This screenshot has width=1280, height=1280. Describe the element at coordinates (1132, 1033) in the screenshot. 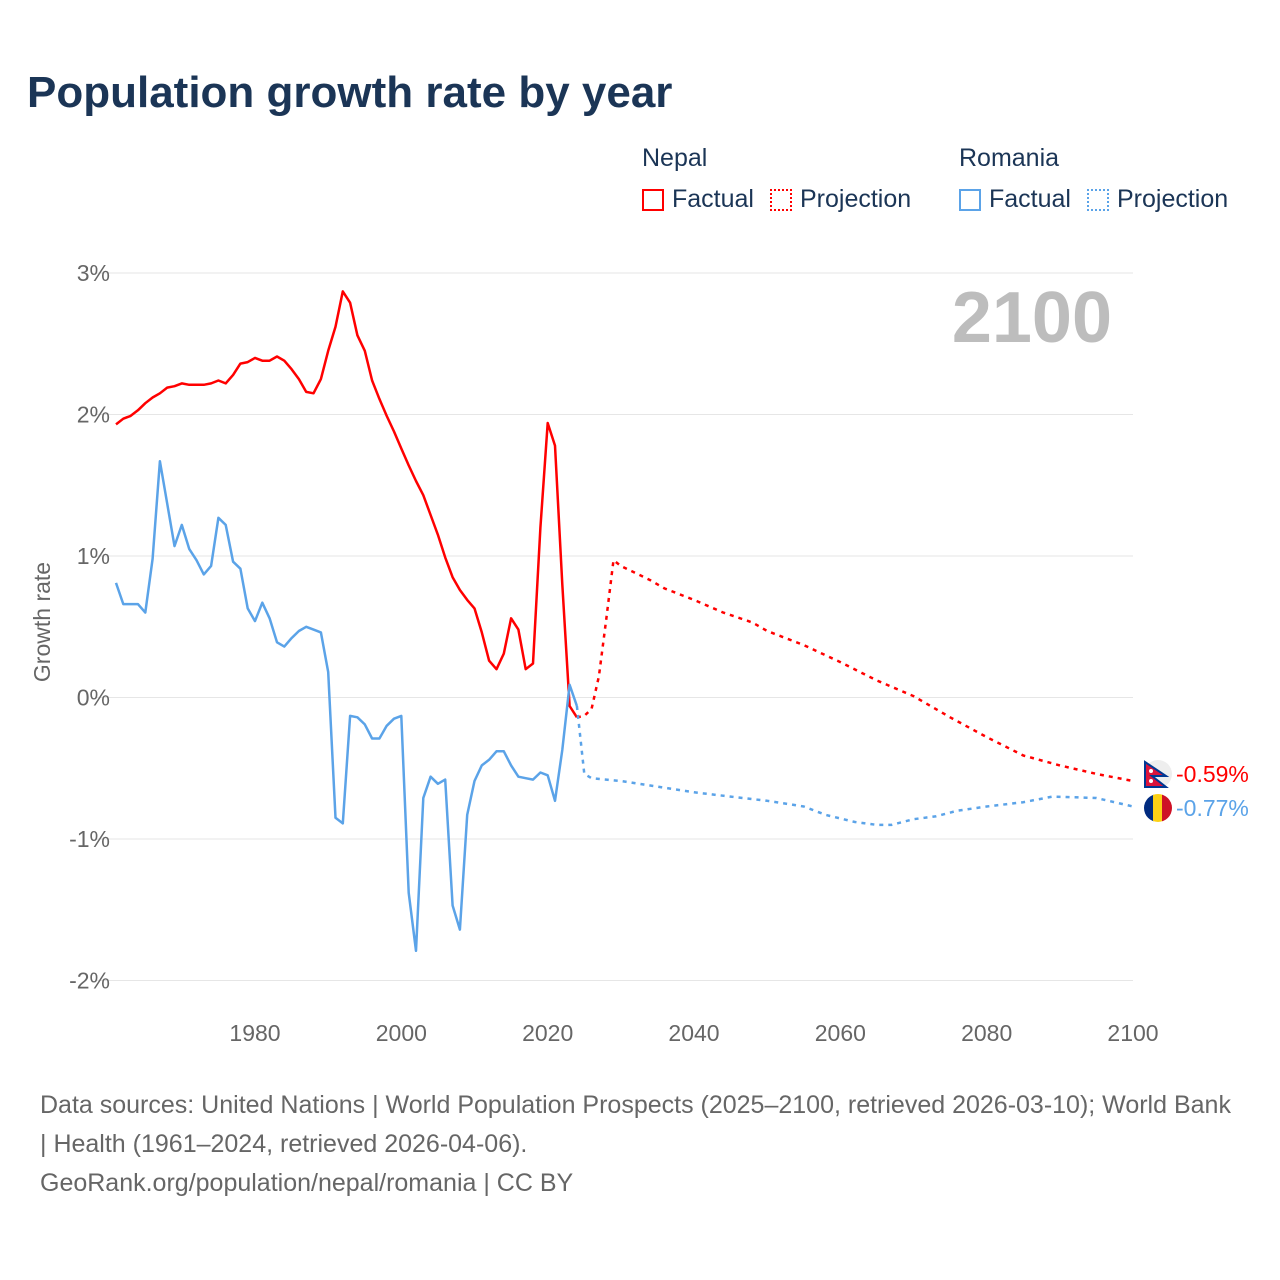

I see `x-tick-label: 2100` at that location.